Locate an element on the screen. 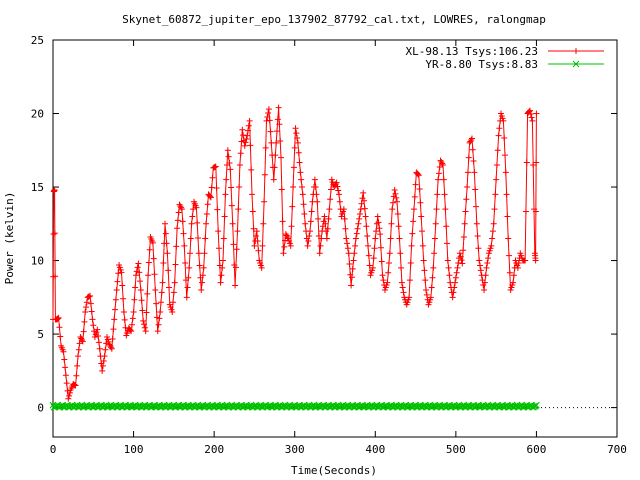 The width and height of the screenshot is (640, 480). x-tick-label: 300 is located at coordinates (295, 449).